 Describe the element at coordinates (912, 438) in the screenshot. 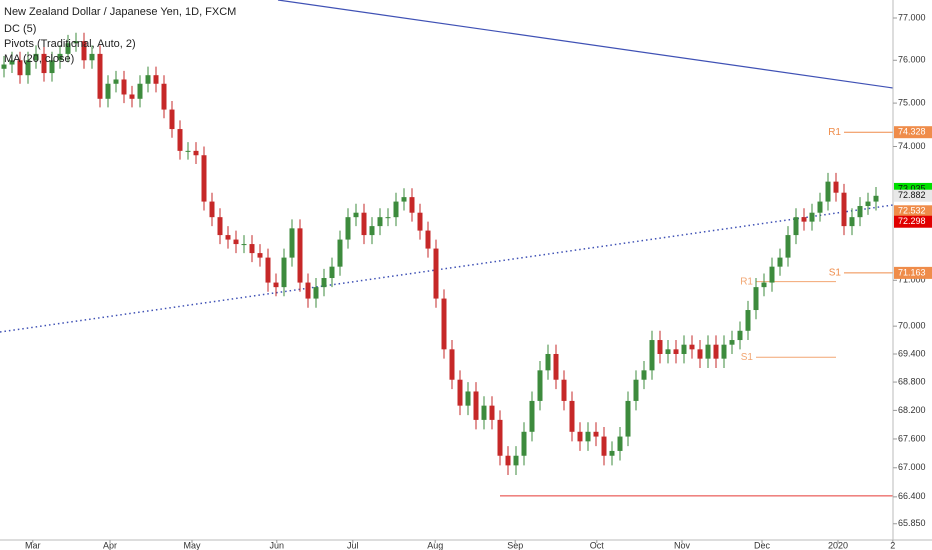

I see `y-tick-label: 67.600` at that location.